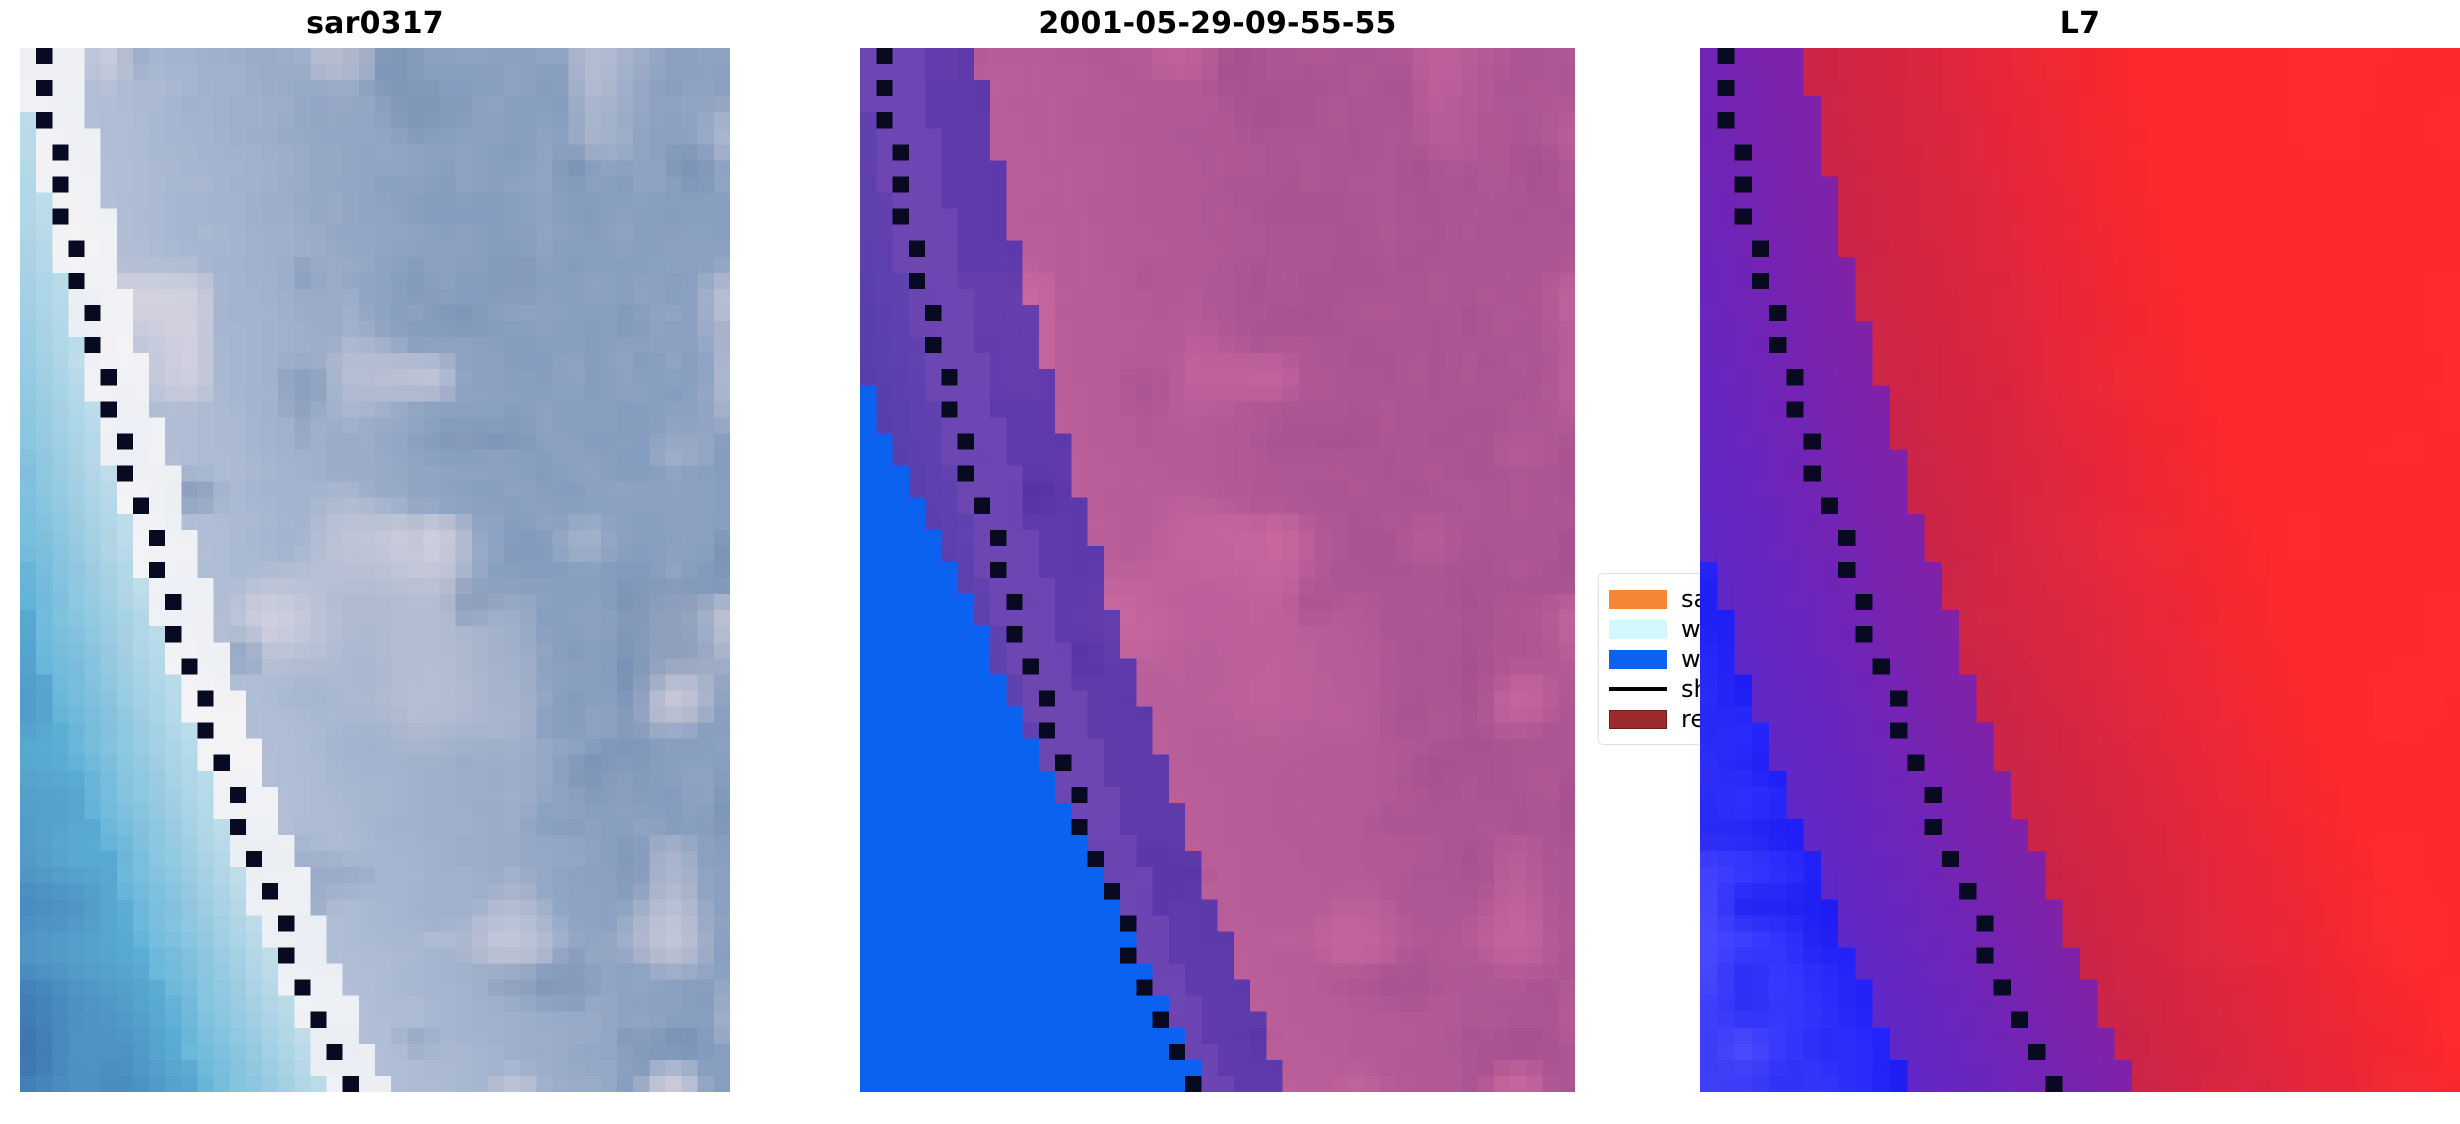 This screenshot has width=2460, height=1124. What do you see at coordinates (375, 23) in the screenshot?
I see `panel-title-1: sar0317` at bounding box center [375, 23].